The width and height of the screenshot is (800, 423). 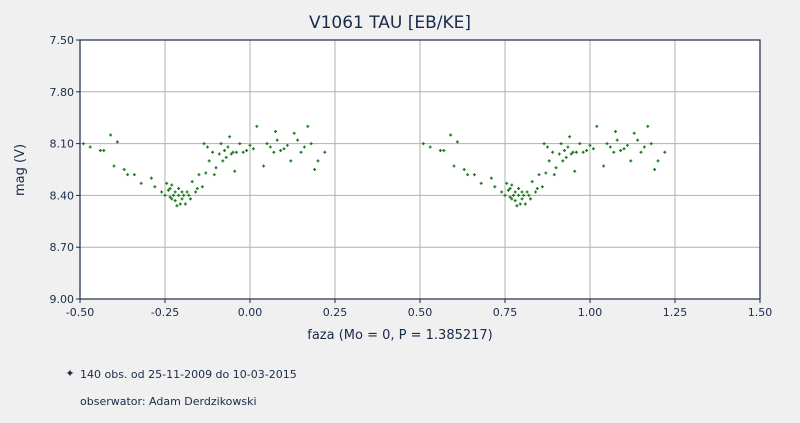 What do you see at coordinates (335, 312) in the screenshot?
I see `x-tick-label: 0.25` at bounding box center [335, 312].